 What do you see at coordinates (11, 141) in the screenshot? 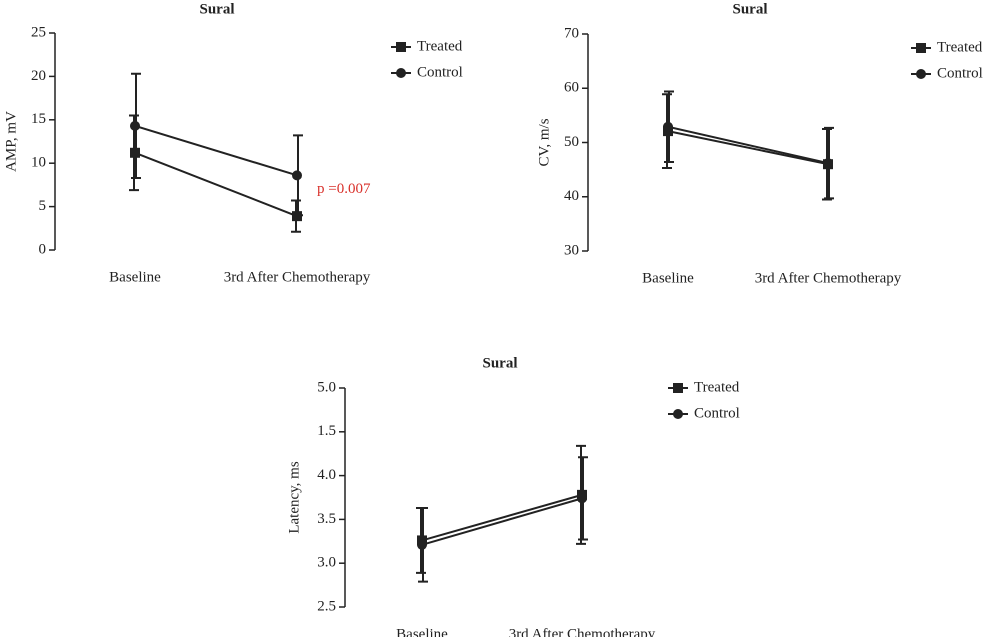
I see `y-axis-label: AMP, mV` at bounding box center [11, 141].